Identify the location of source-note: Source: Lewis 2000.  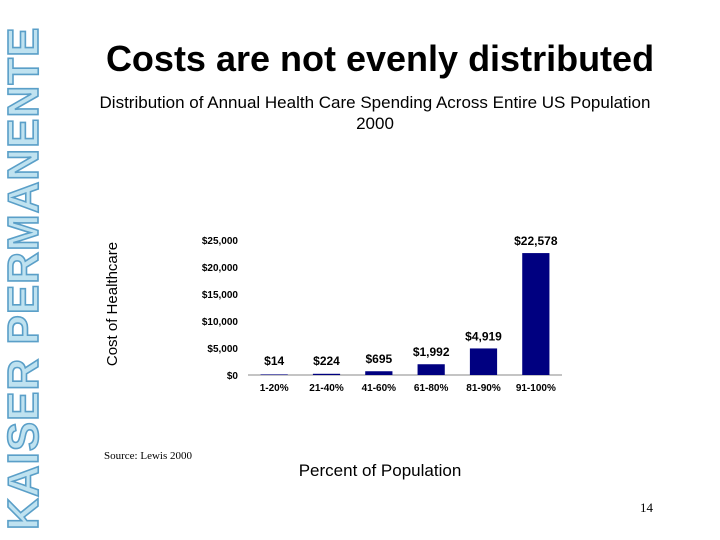
(148, 456).